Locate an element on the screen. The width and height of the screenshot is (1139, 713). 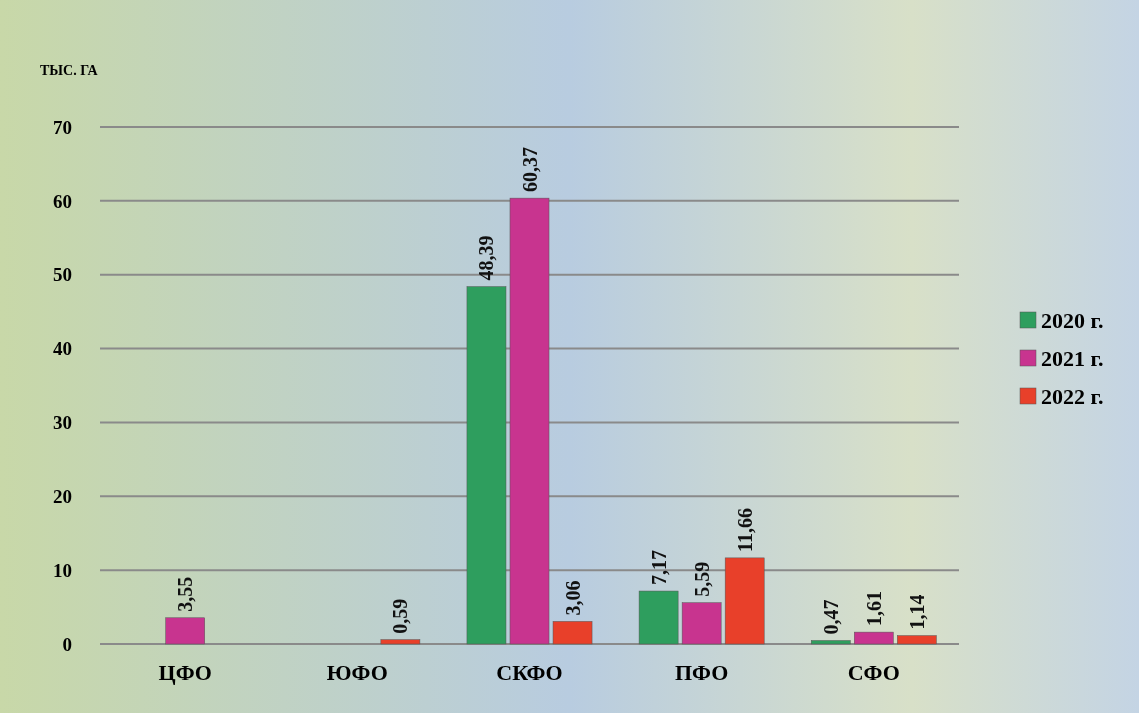
y-tick-label: 20 is located at coordinates (62, 496).